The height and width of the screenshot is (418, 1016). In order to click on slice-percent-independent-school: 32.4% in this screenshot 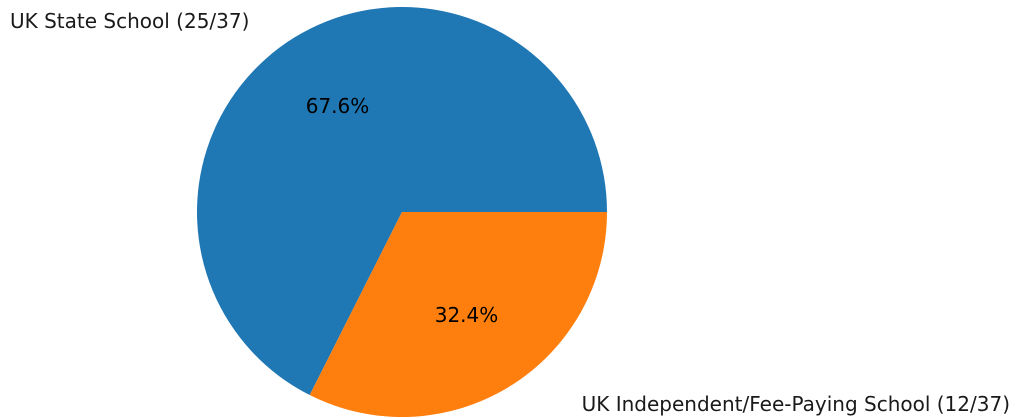, I will do `click(467, 315)`.